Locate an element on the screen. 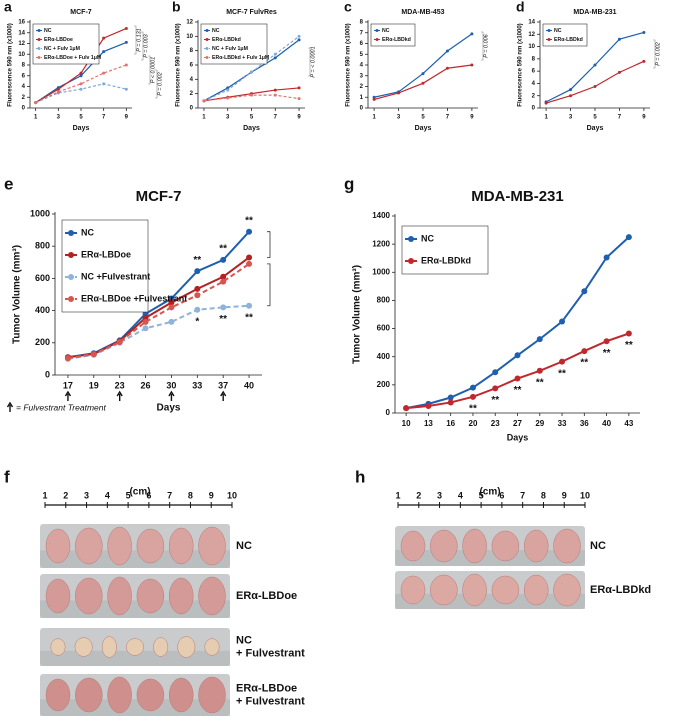  ruler-number: 1 is located at coordinates (44, 495).